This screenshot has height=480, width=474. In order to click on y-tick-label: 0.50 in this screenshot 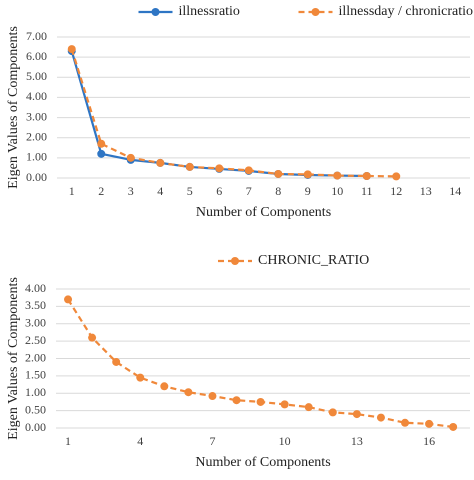, I will do `click(35, 409)`.